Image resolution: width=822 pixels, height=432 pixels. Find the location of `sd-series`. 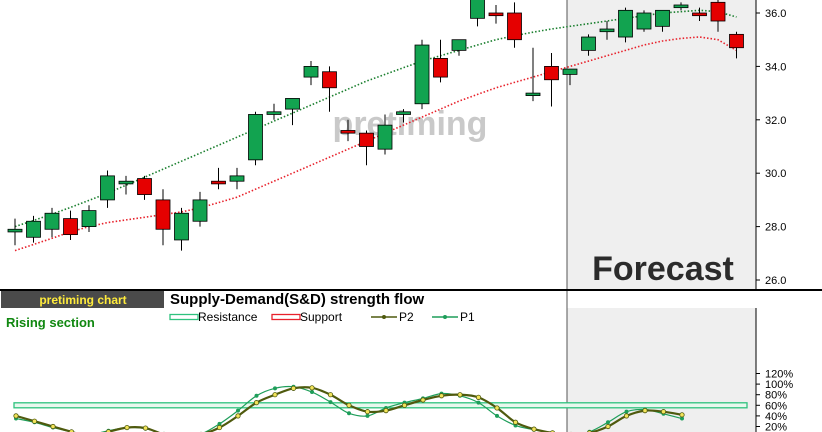

sd-series is located at coordinates (380, 408).